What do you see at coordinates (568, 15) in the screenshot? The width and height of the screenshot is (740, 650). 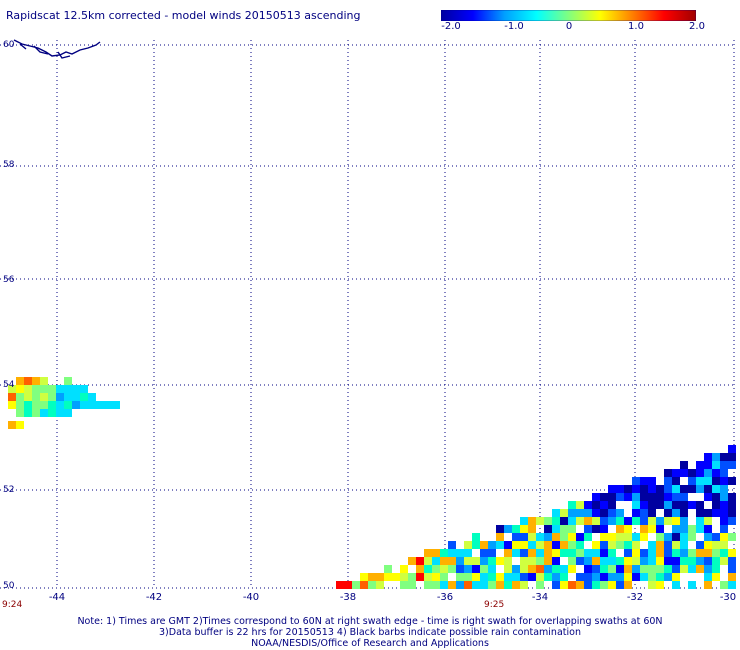 I see `colorbar` at bounding box center [568, 15].